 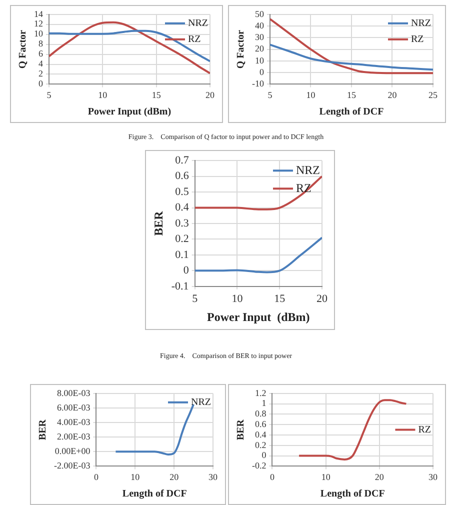 What do you see at coordinates (259, 49) in the screenshot?
I see `y-tick-label: 20` at bounding box center [259, 49].